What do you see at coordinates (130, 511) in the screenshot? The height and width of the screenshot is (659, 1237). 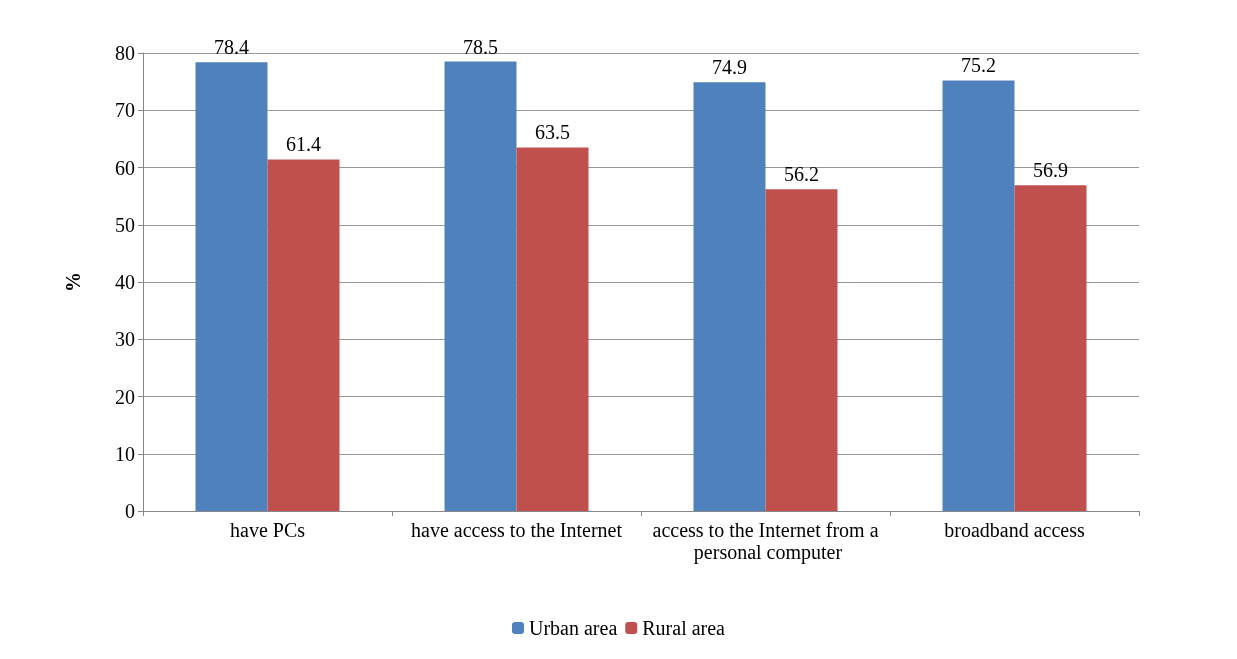 I see `y-tick-label: 0` at bounding box center [130, 511].